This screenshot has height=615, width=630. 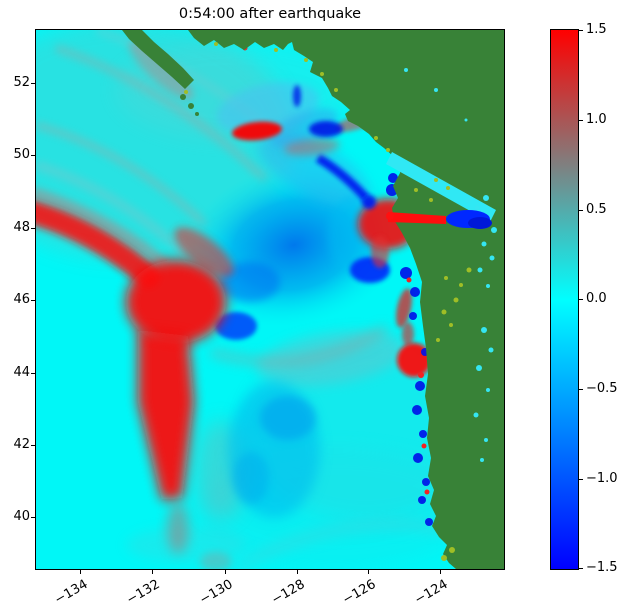 I want to click on y-tick-label: 46, so click(x=21, y=299).